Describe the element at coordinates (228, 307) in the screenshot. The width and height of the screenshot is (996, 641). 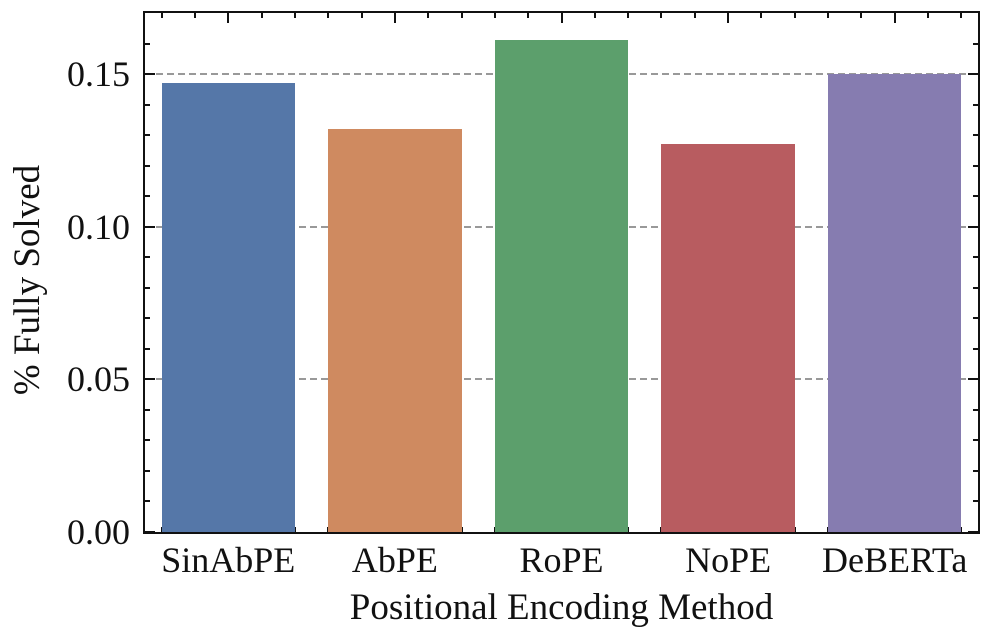
I see `bar-SinAbPE` at that location.